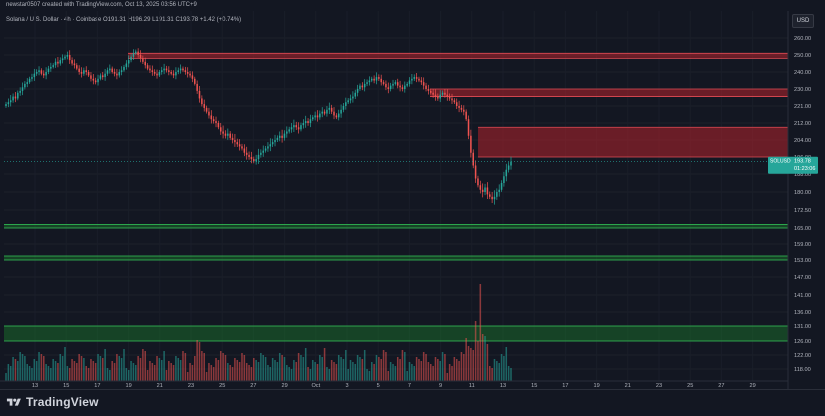  What do you see at coordinates (802, 356) in the screenshot?
I see `price-tick-label: 122.00` at bounding box center [802, 356].